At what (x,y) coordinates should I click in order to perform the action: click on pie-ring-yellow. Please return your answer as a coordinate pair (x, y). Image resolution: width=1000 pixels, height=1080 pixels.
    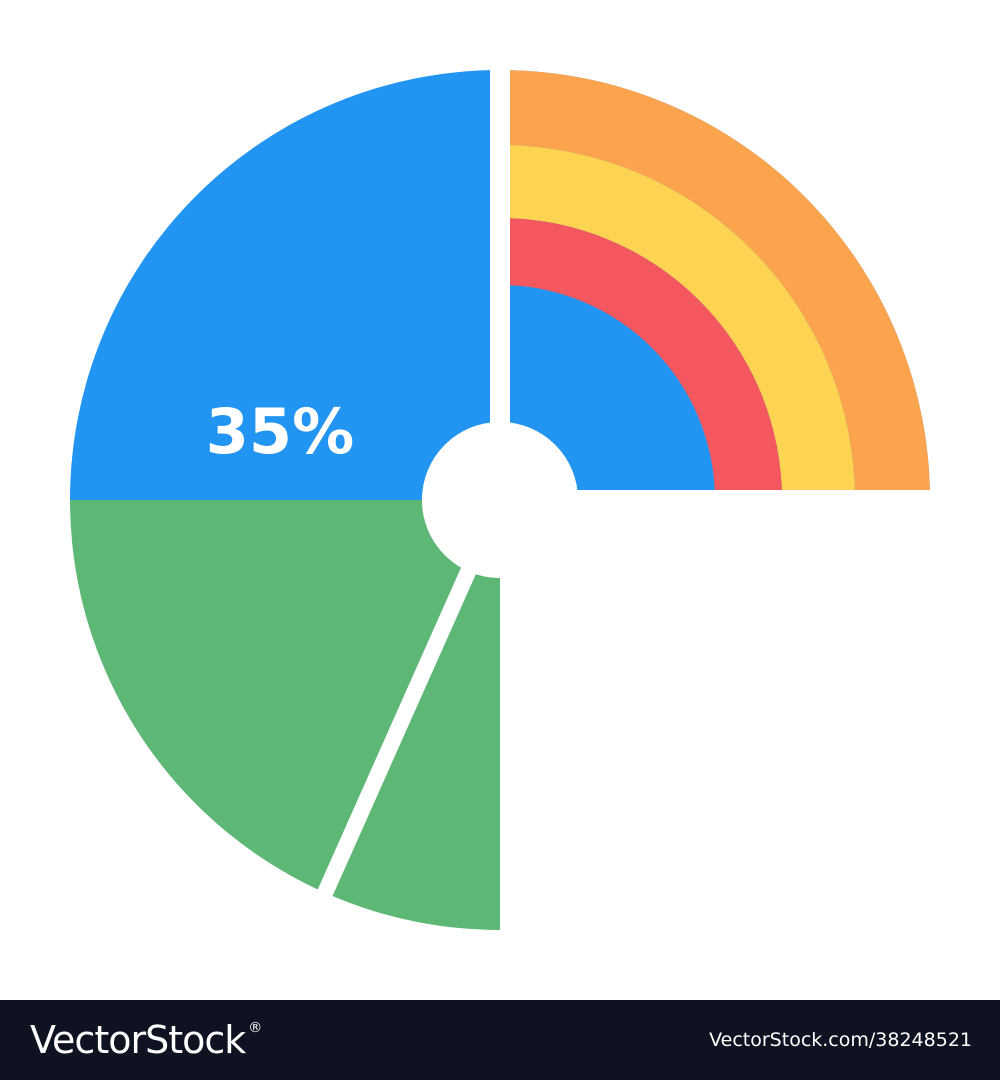
    Looking at the image, I should click on (677, 322).